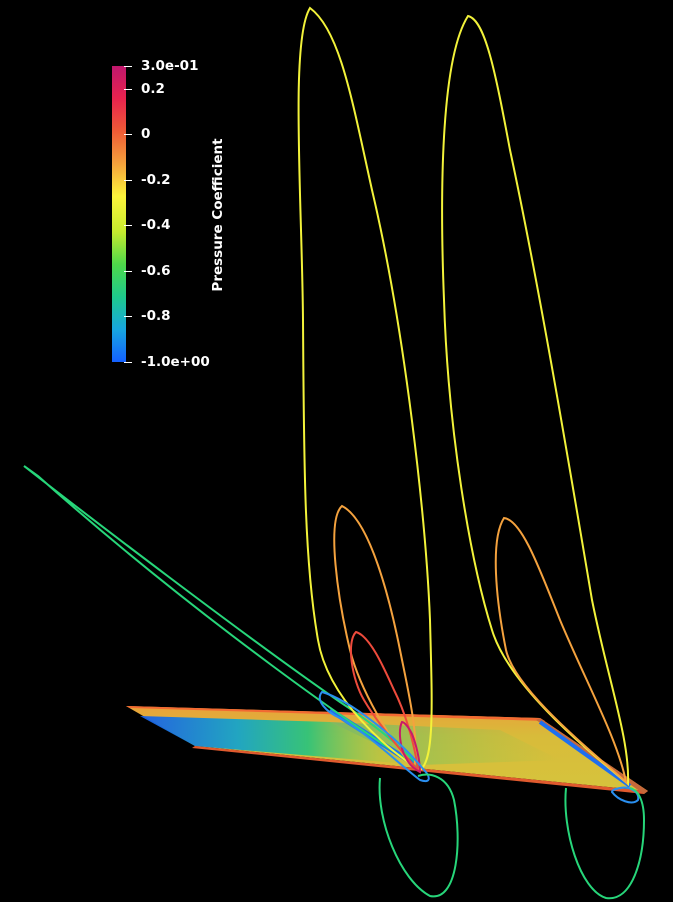  Describe the element at coordinates (156, 271) in the screenshot. I see `colorbar-label-5: -0.6` at that location.